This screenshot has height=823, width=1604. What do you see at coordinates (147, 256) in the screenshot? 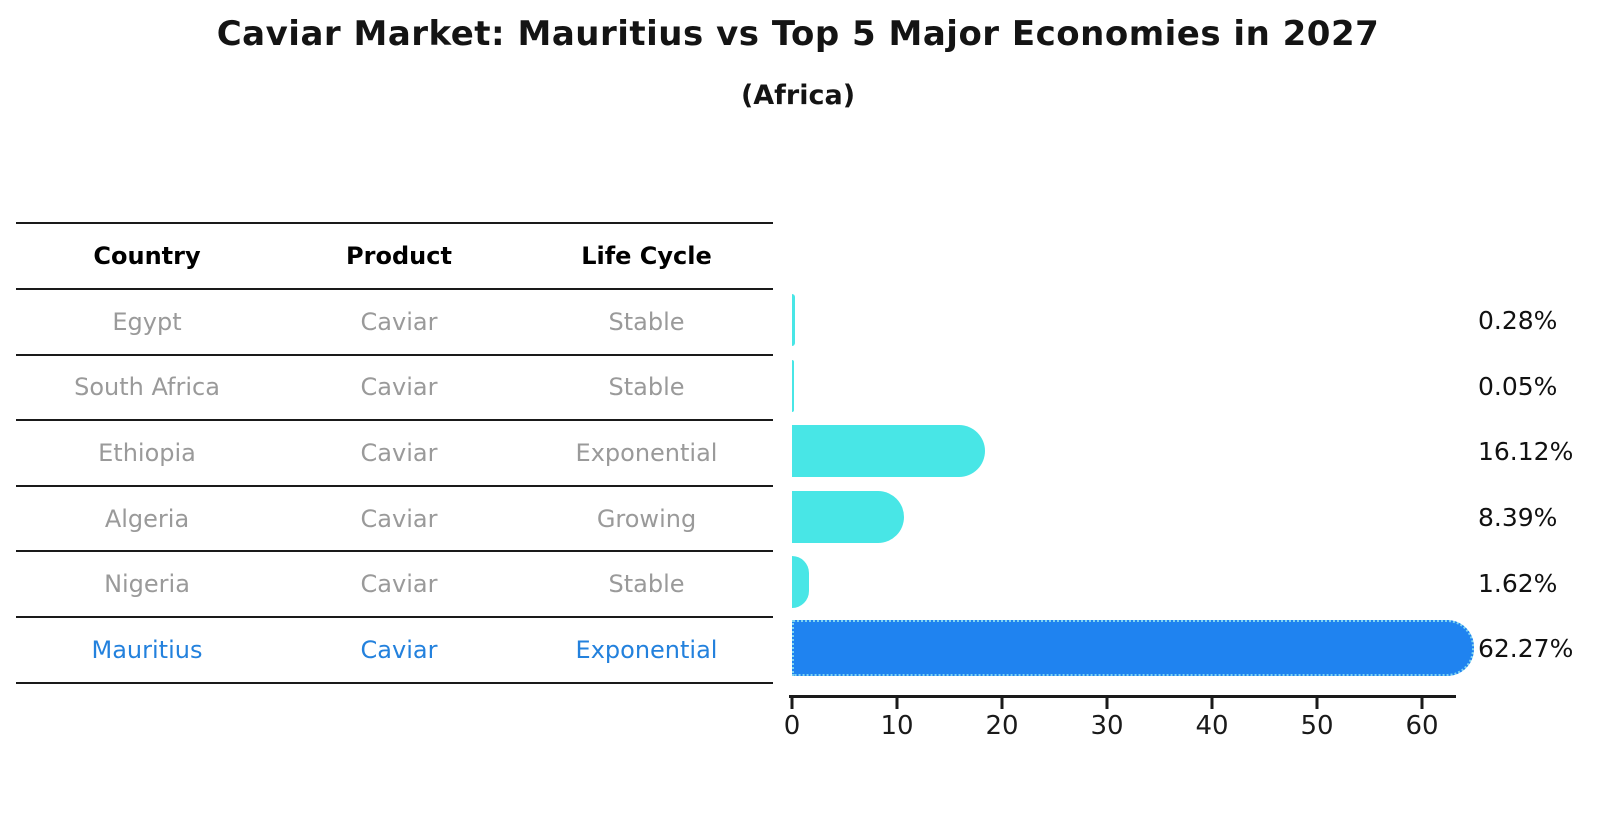
I see `column-header-country: Country` at bounding box center [147, 256].